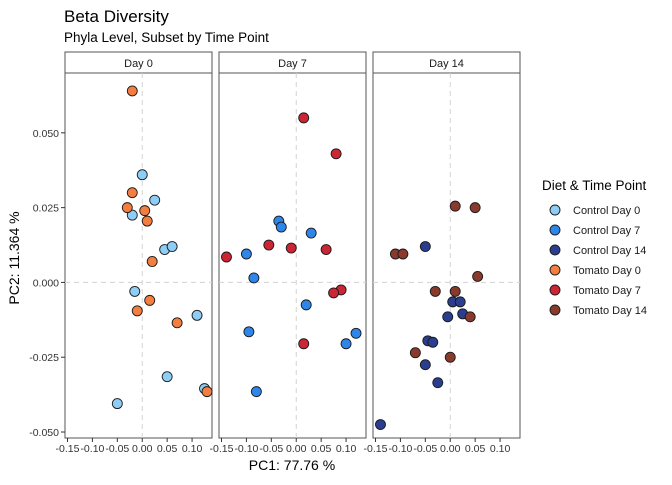 This screenshot has width=672, height=485. I want to click on legend-label: Control Day 7, so click(606, 231).